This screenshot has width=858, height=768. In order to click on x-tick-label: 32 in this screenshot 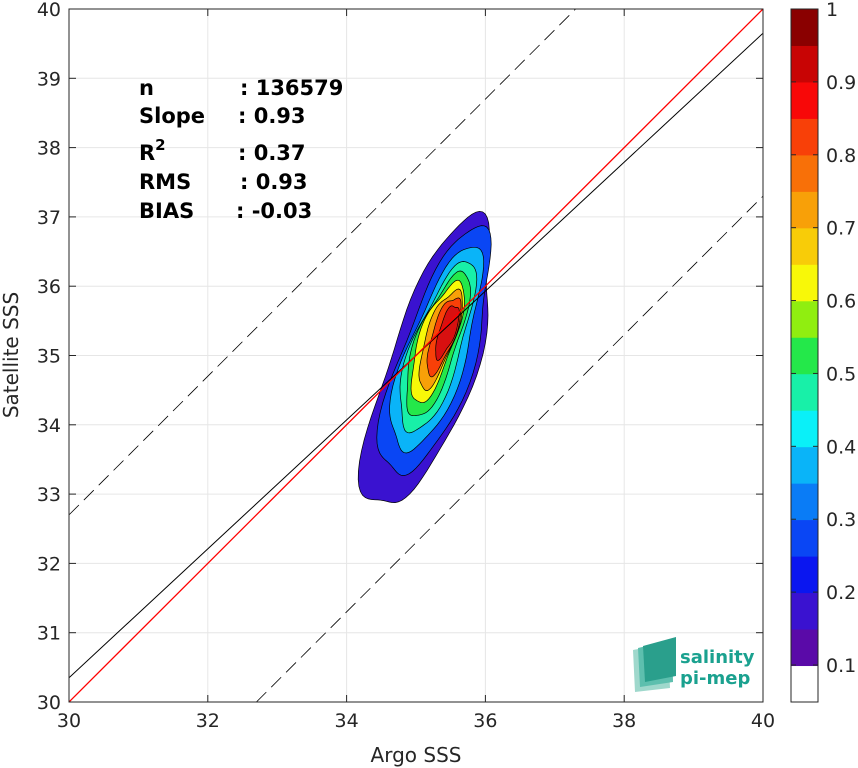, I will do `click(208, 721)`.